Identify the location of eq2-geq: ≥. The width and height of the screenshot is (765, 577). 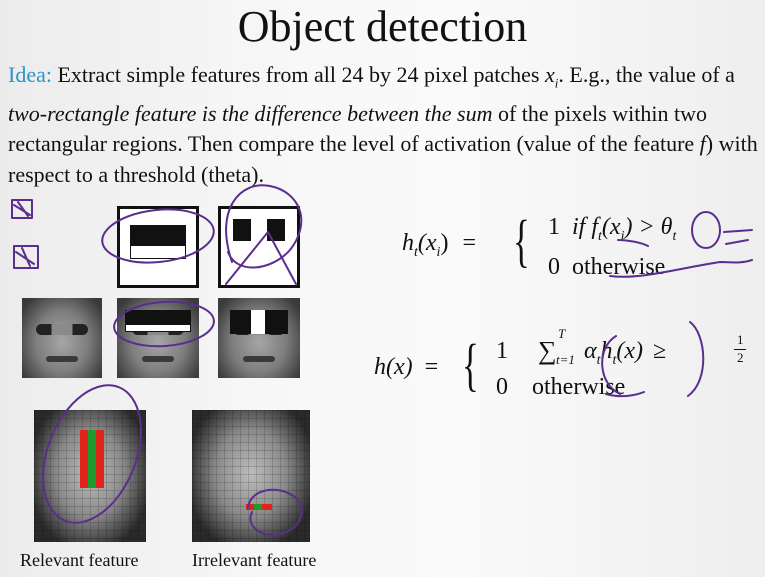
(660, 351).